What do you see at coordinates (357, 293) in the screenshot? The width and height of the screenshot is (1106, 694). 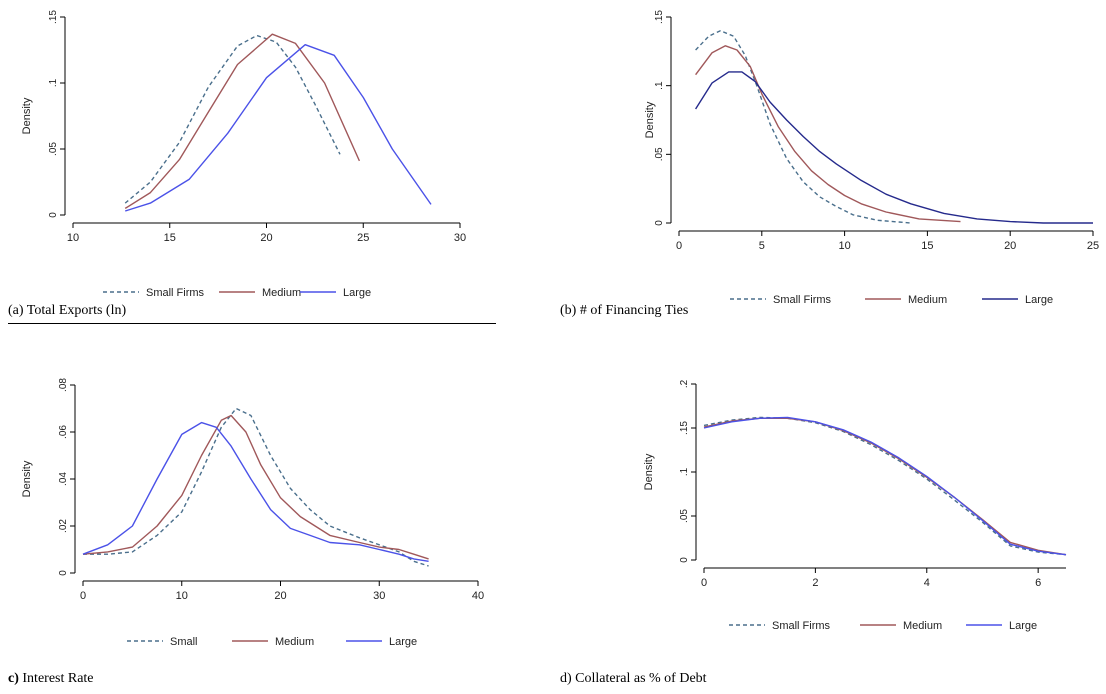 I see `a-legend-label-2: Large` at bounding box center [357, 293].